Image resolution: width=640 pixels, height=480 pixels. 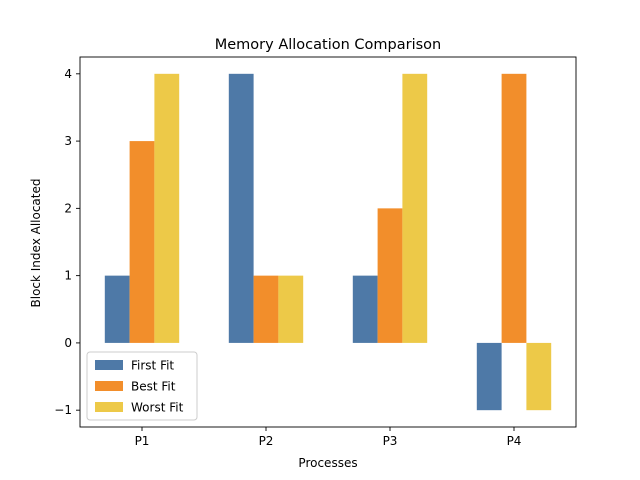 What do you see at coordinates (167, 208) in the screenshot?
I see `bar-worst-fit-p1` at bounding box center [167, 208].